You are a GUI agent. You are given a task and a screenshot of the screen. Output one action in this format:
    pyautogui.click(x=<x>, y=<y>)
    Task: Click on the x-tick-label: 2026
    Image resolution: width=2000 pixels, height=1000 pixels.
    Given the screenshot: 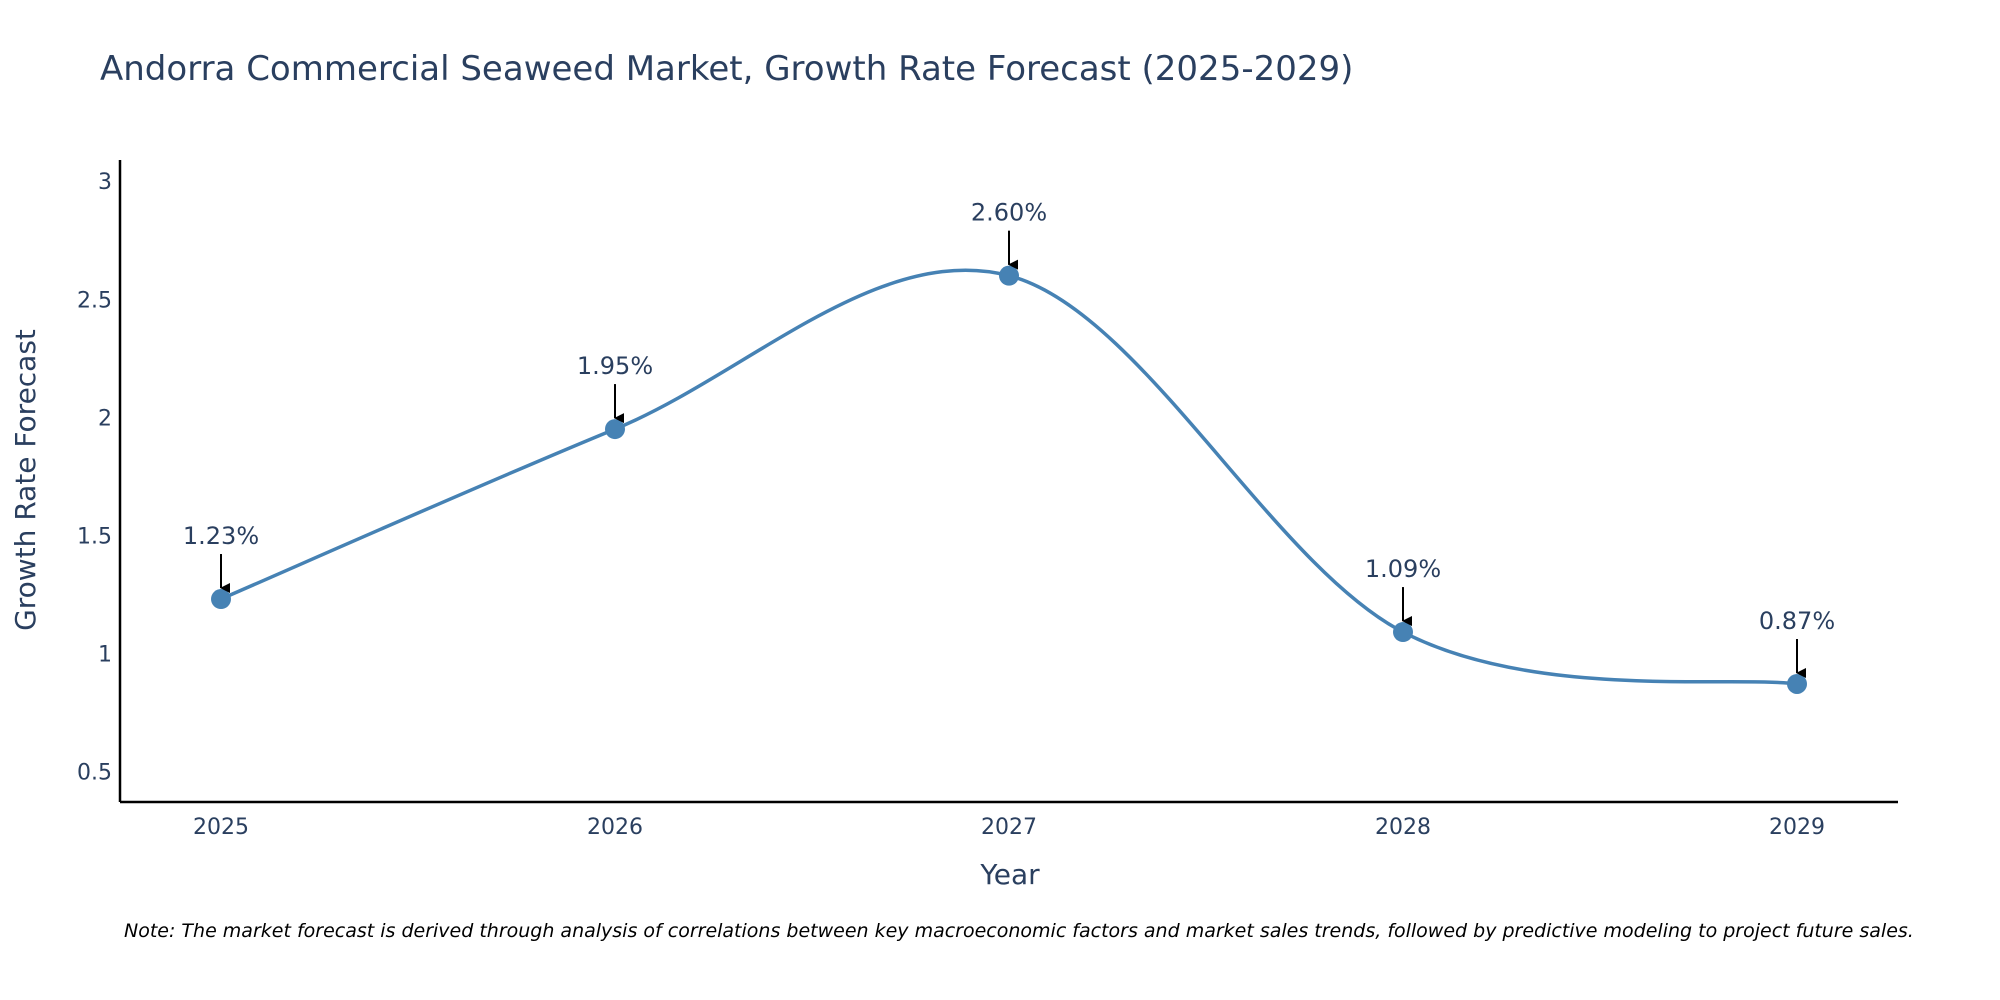 What is the action you would take?
    pyautogui.click(x=615, y=827)
    